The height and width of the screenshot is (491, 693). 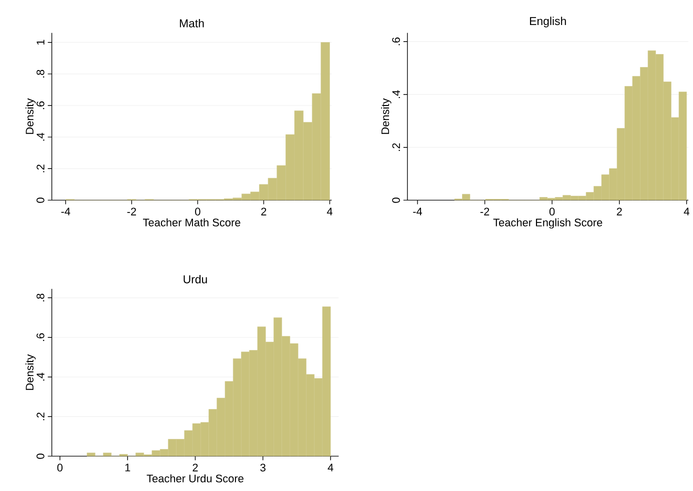 I want to click on chart-title: Urdu, so click(x=195, y=279).